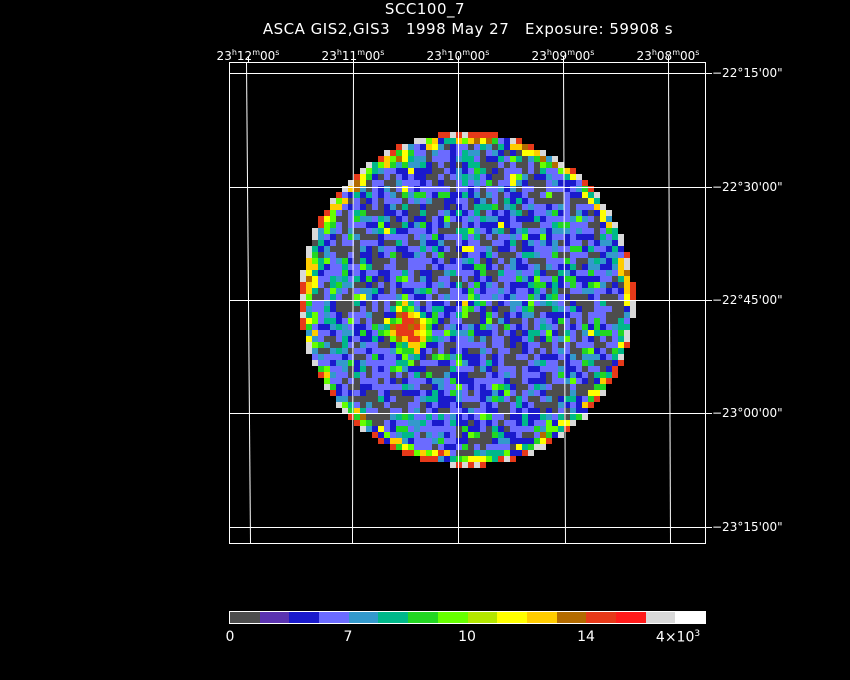  What do you see at coordinates (467, 637) in the screenshot?
I see `colorbar-label-10: 10` at bounding box center [467, 637].